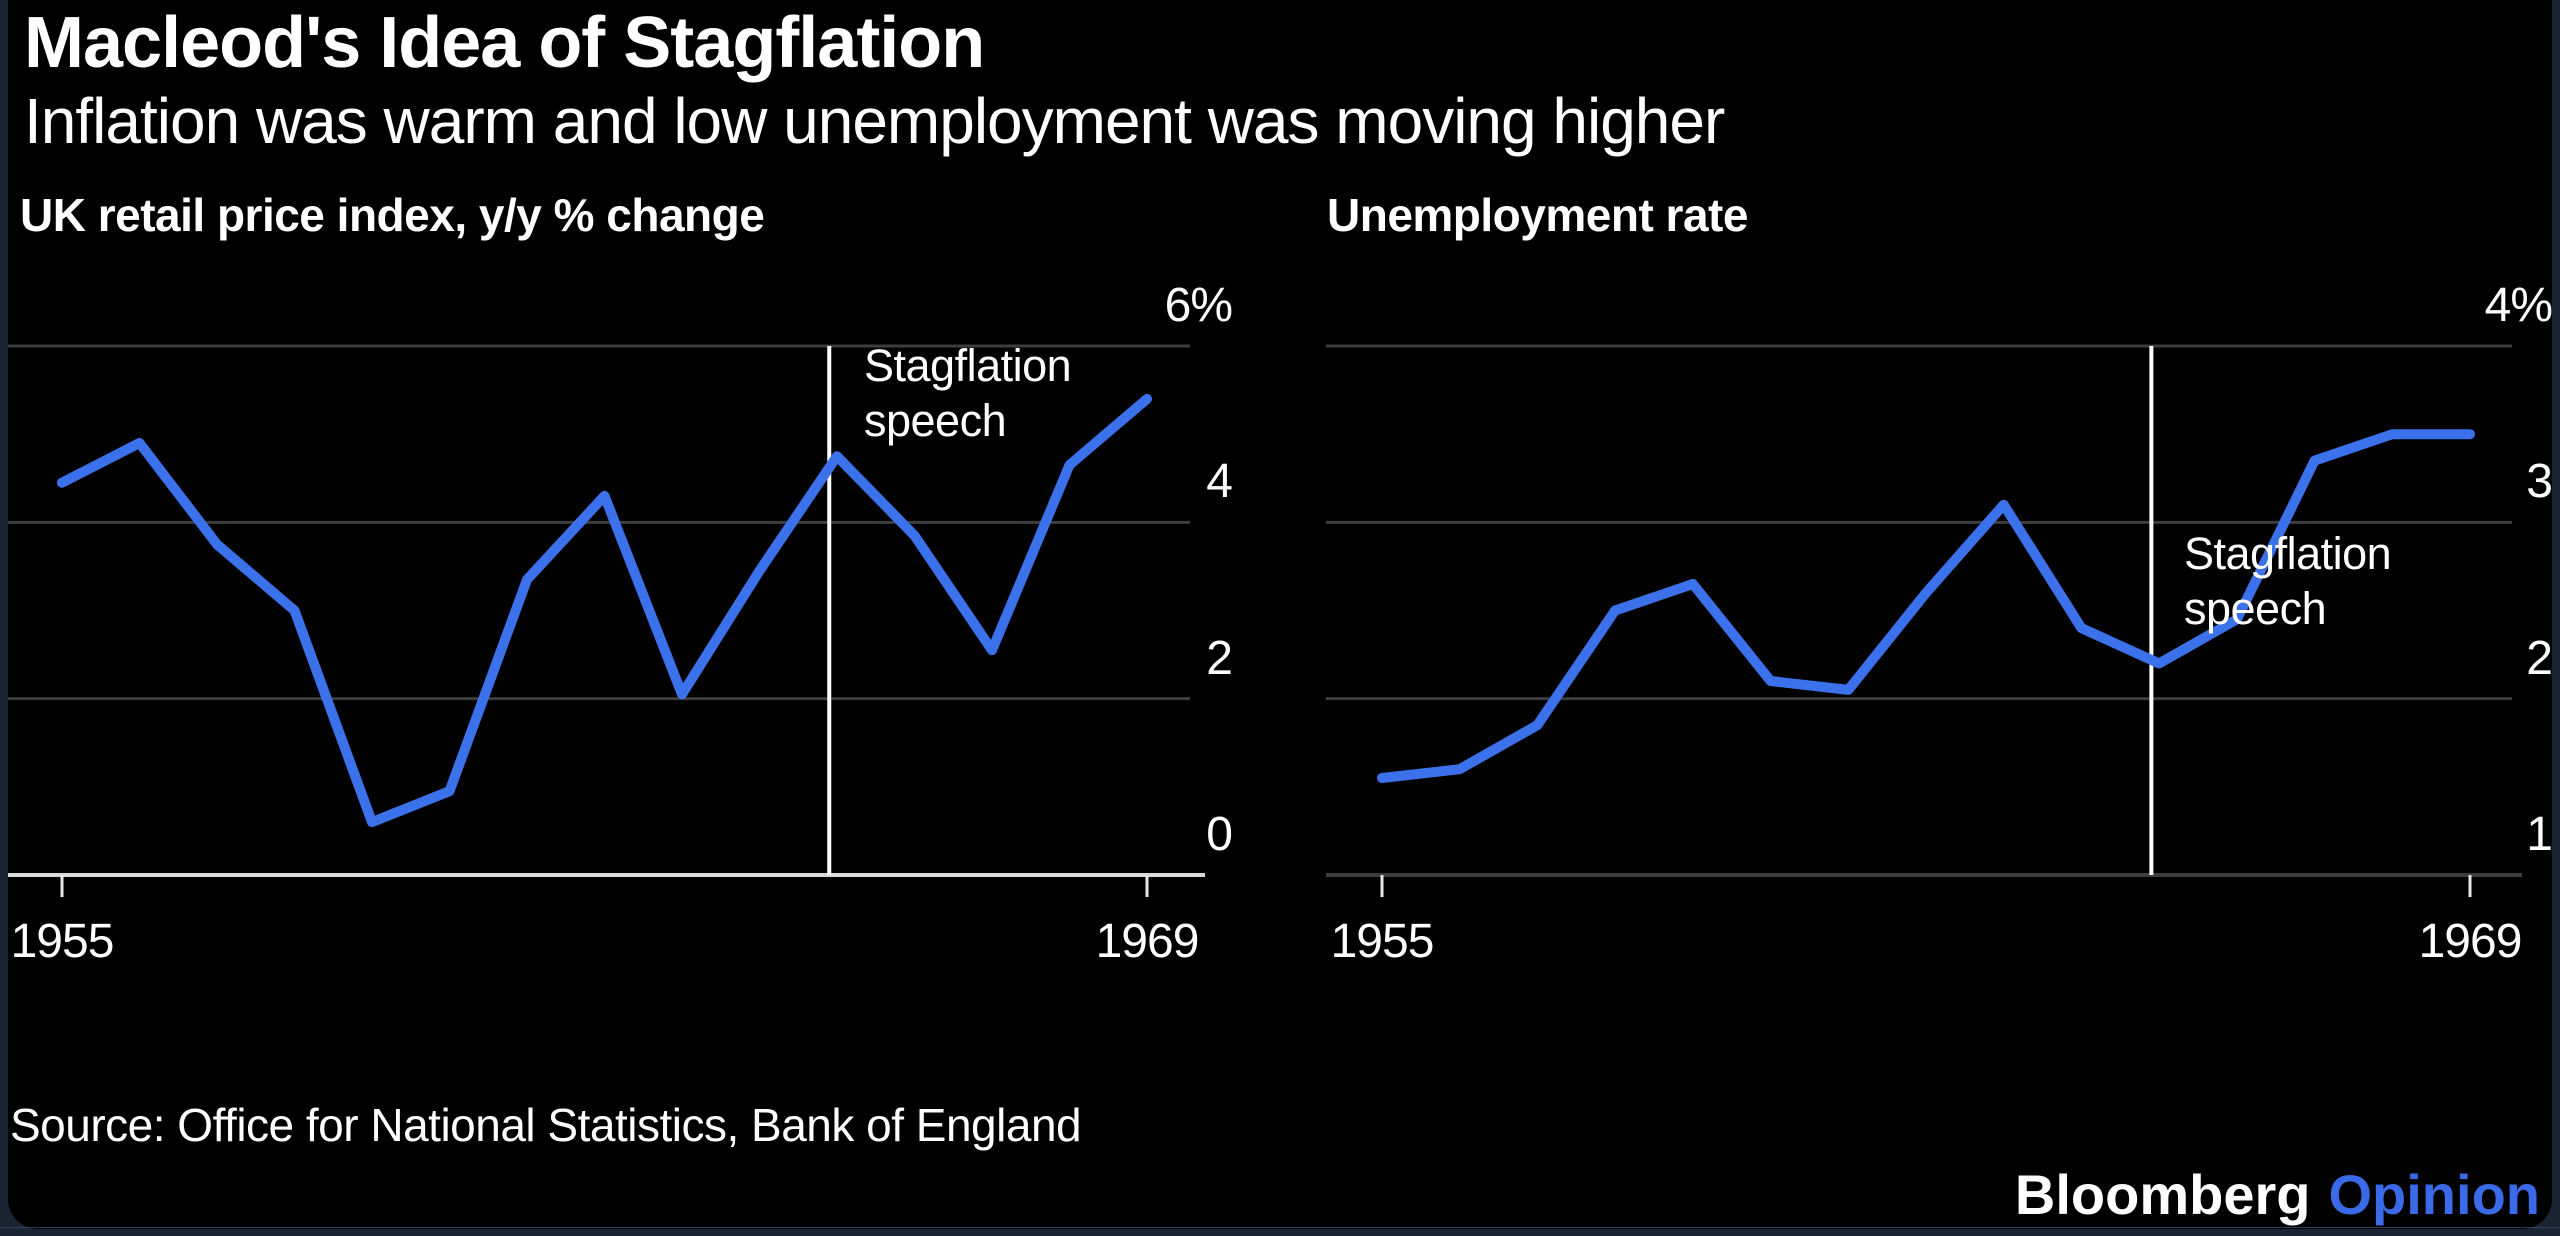  Describe the element at coordinates (1926, 606) in the screenshot. I see `data-series-line` at that location.